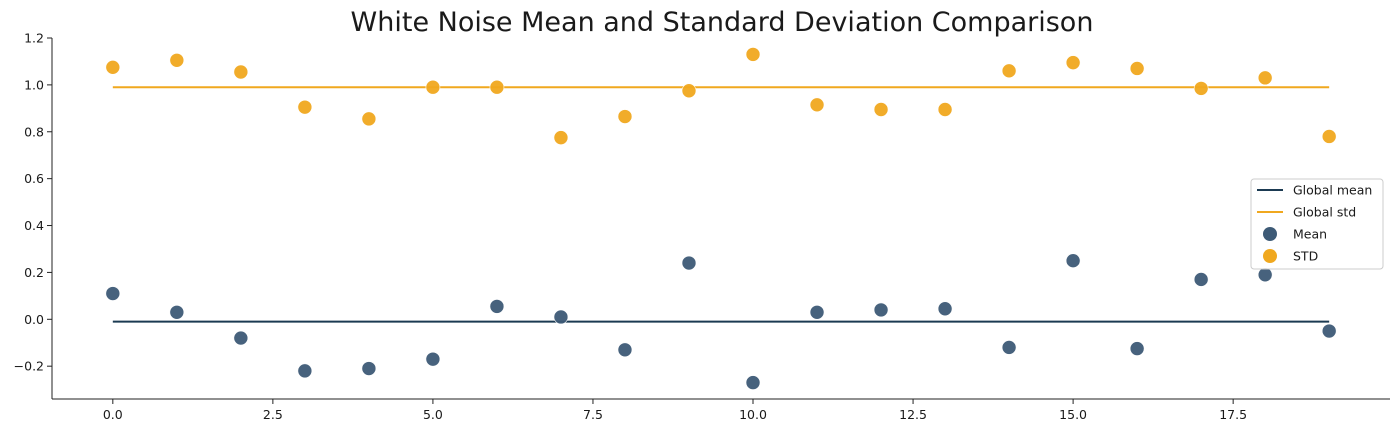 The width and height of the screenshot is (1400, 432). What do you see at coordinates (29, 366) in the screenshot?
I see `y-tick-label: −0.2` at bounding box center [29, 366].